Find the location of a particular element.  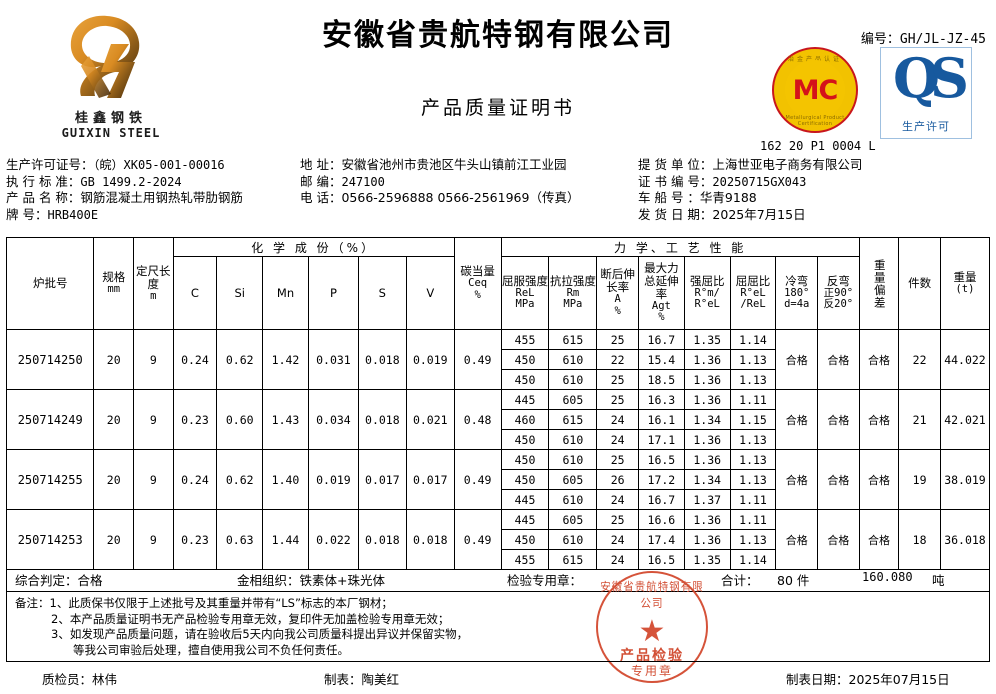

th-mechanical-group: 力 学、工 艺 性 能 is located at coordinates (680, 247).